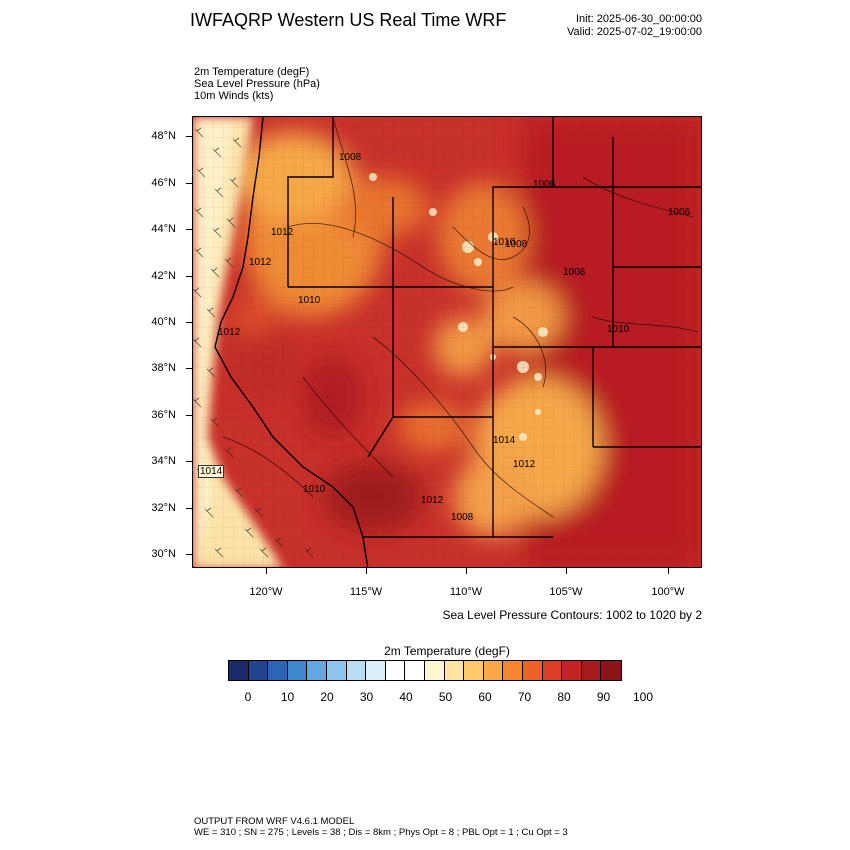  I want to click on colorbar-label: 100, so click(643, 697).